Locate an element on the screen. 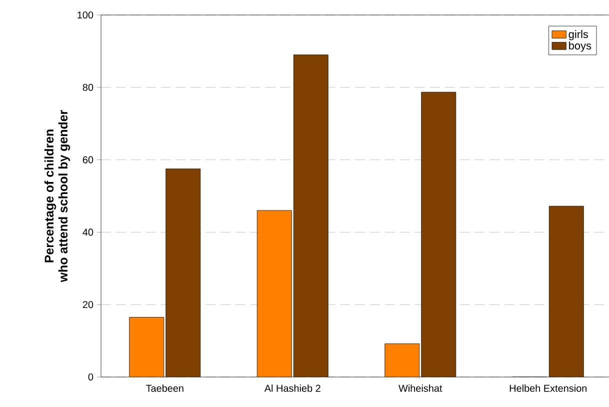 Image resolution: width=609 pixels, height=407 pixels. y-tick-label: 60 is located at coordinates (88, 160).